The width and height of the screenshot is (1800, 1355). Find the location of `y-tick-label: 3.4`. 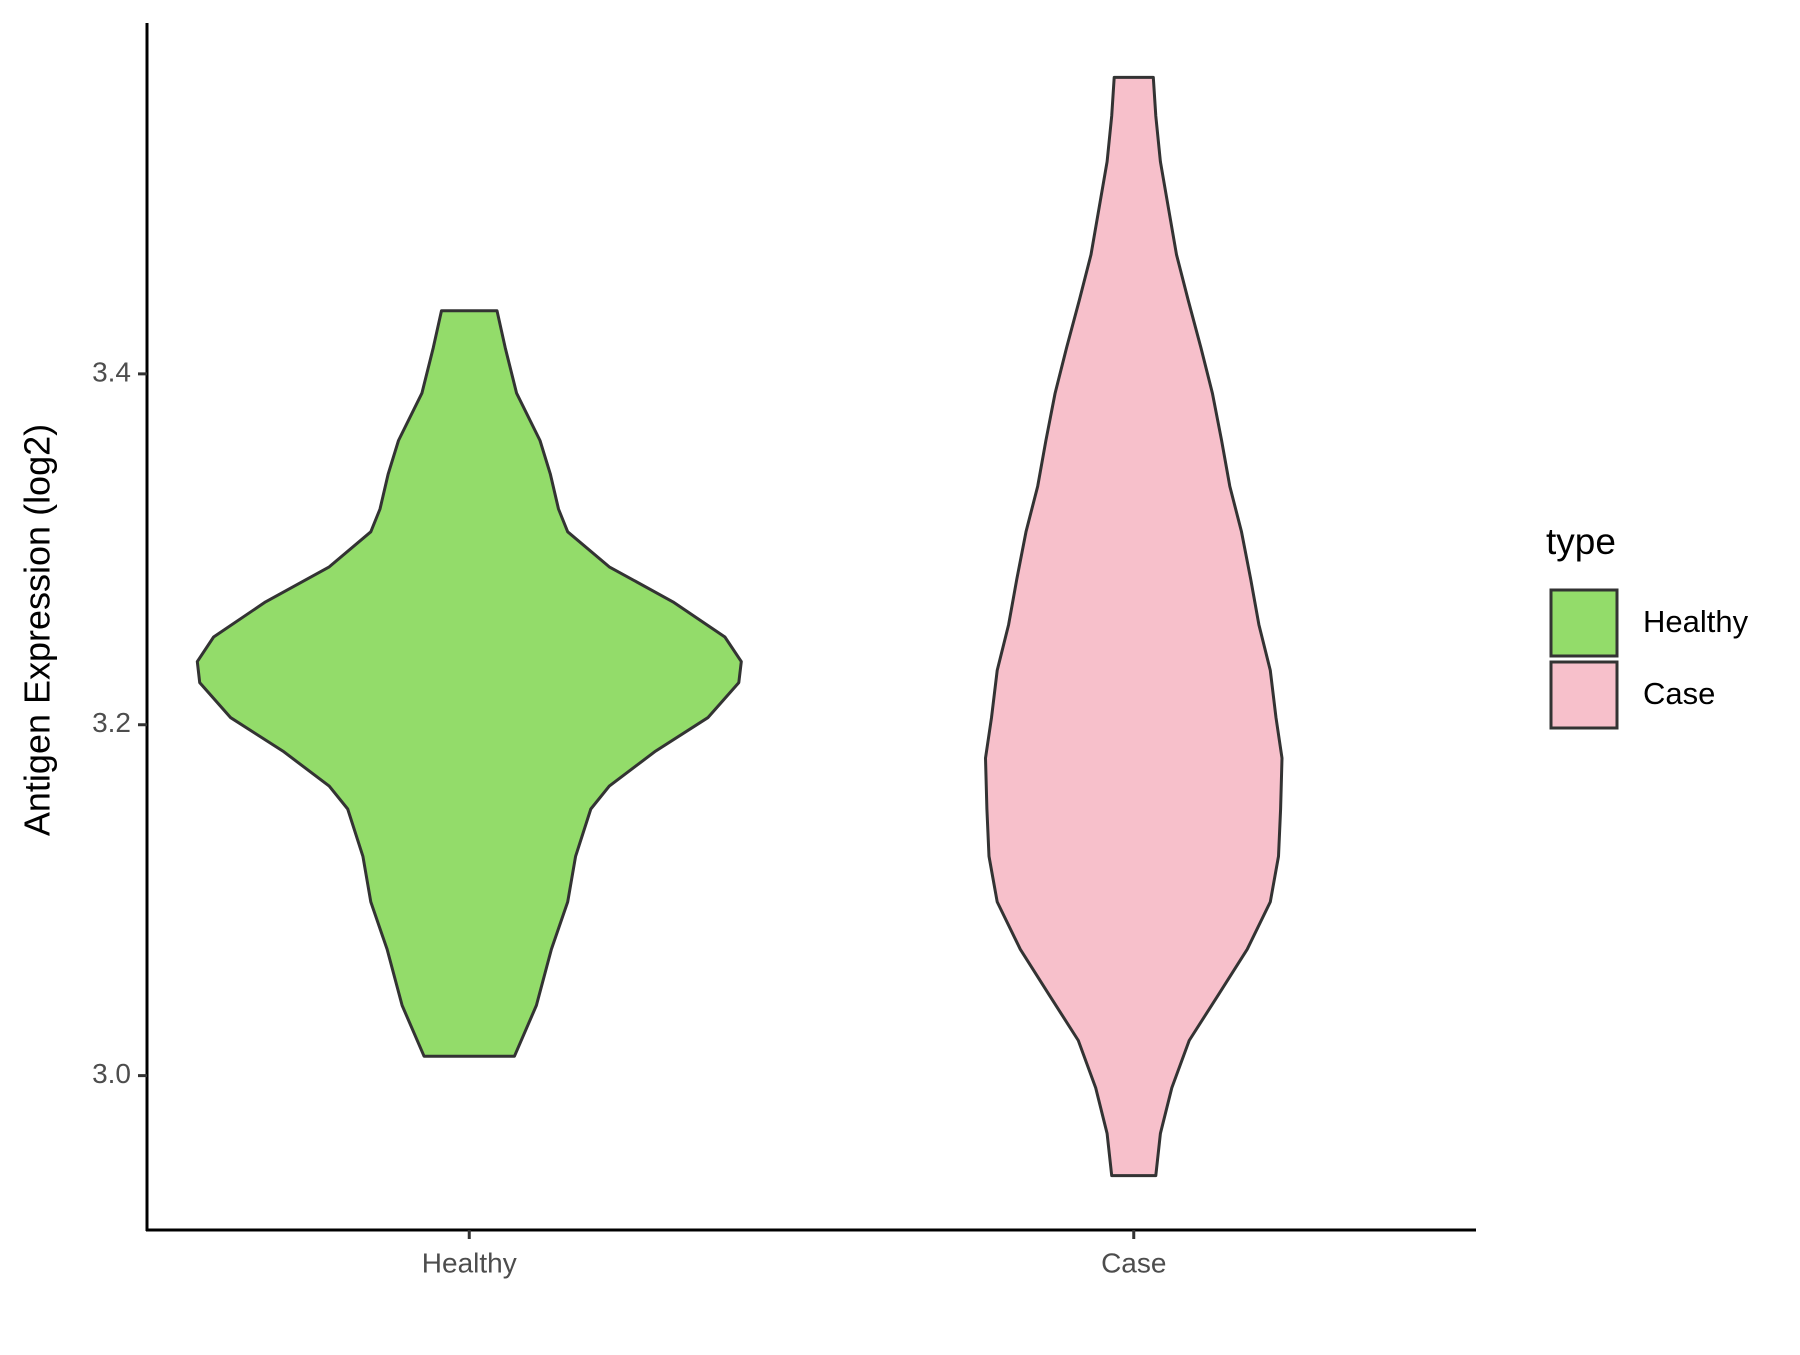

y-tick-label: 3.4 is located at coordinates (111, 371).